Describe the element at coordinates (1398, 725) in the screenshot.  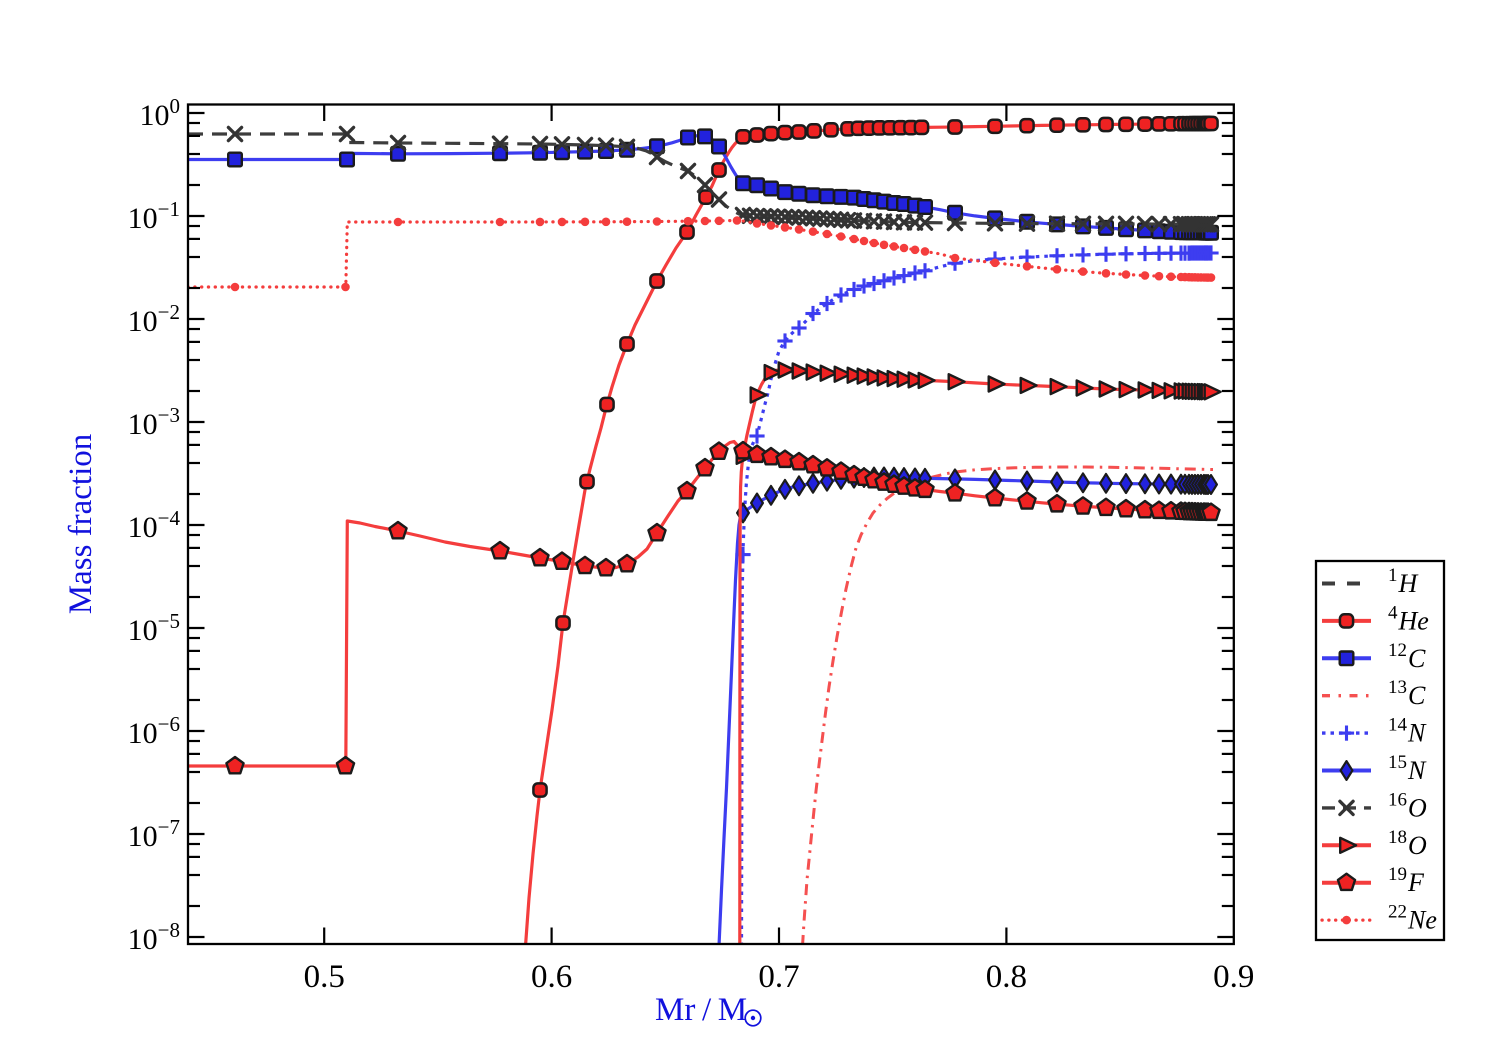
I see `svg-text: 14` at that location.